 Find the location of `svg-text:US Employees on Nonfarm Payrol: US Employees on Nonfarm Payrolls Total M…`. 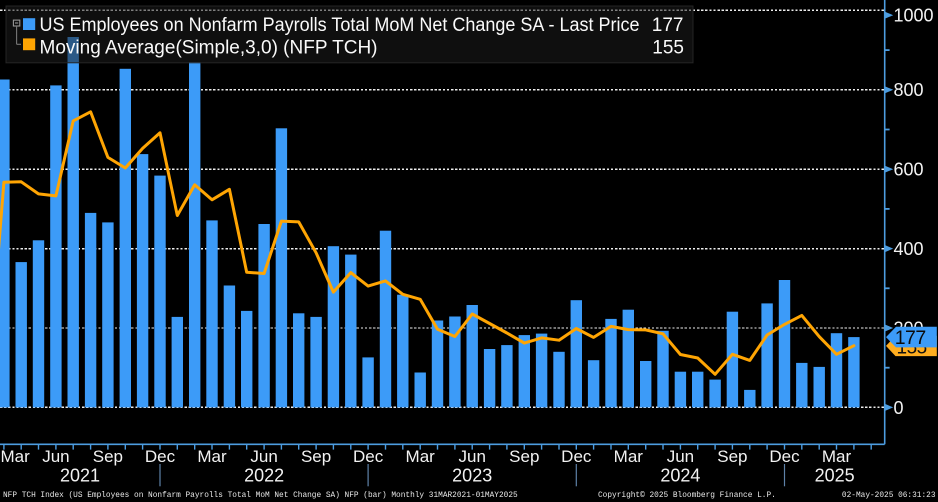

svg-text:US Employees on Nonfarm Payrol: US Employees on Nonfarm Payrolls Total M… is located at coordinates (340, 25).